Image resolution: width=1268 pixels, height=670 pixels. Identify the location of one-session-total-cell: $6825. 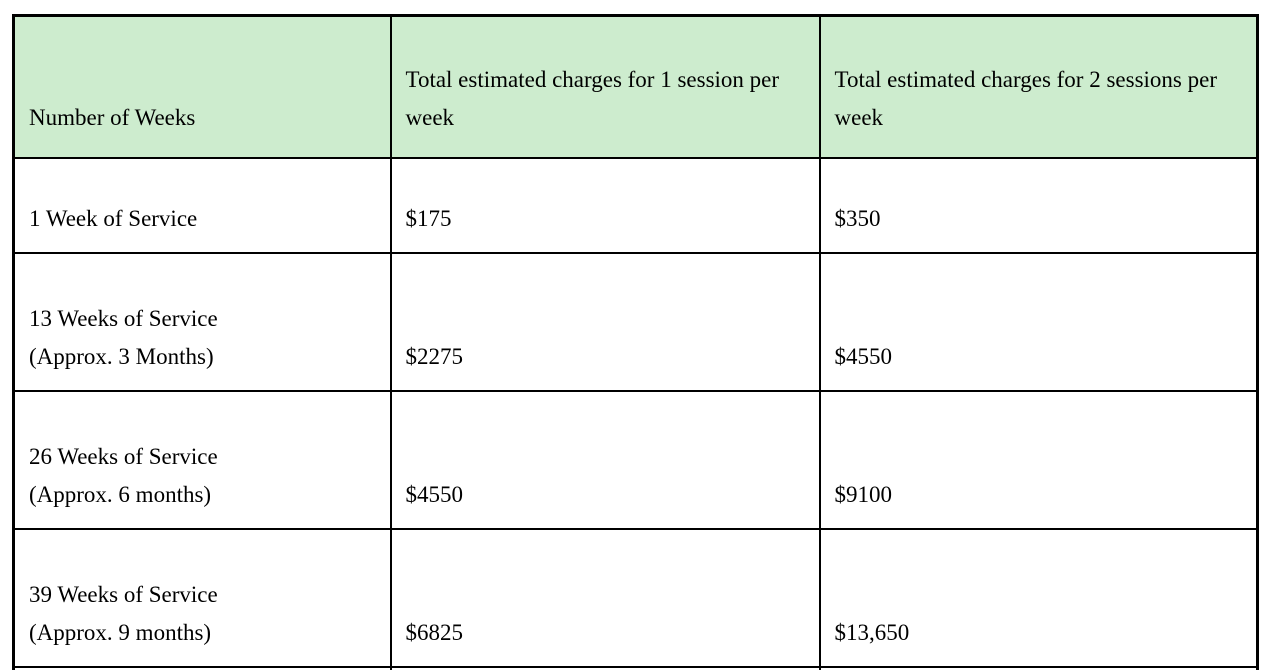
(605, 598).